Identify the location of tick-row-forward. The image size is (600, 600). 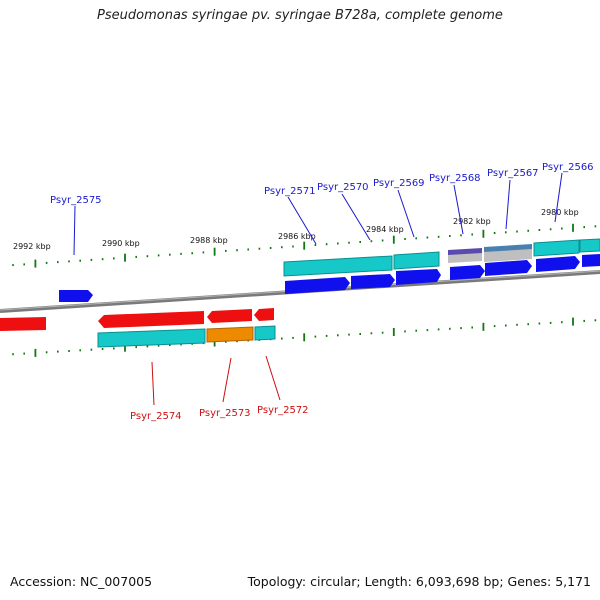
(304, 245).